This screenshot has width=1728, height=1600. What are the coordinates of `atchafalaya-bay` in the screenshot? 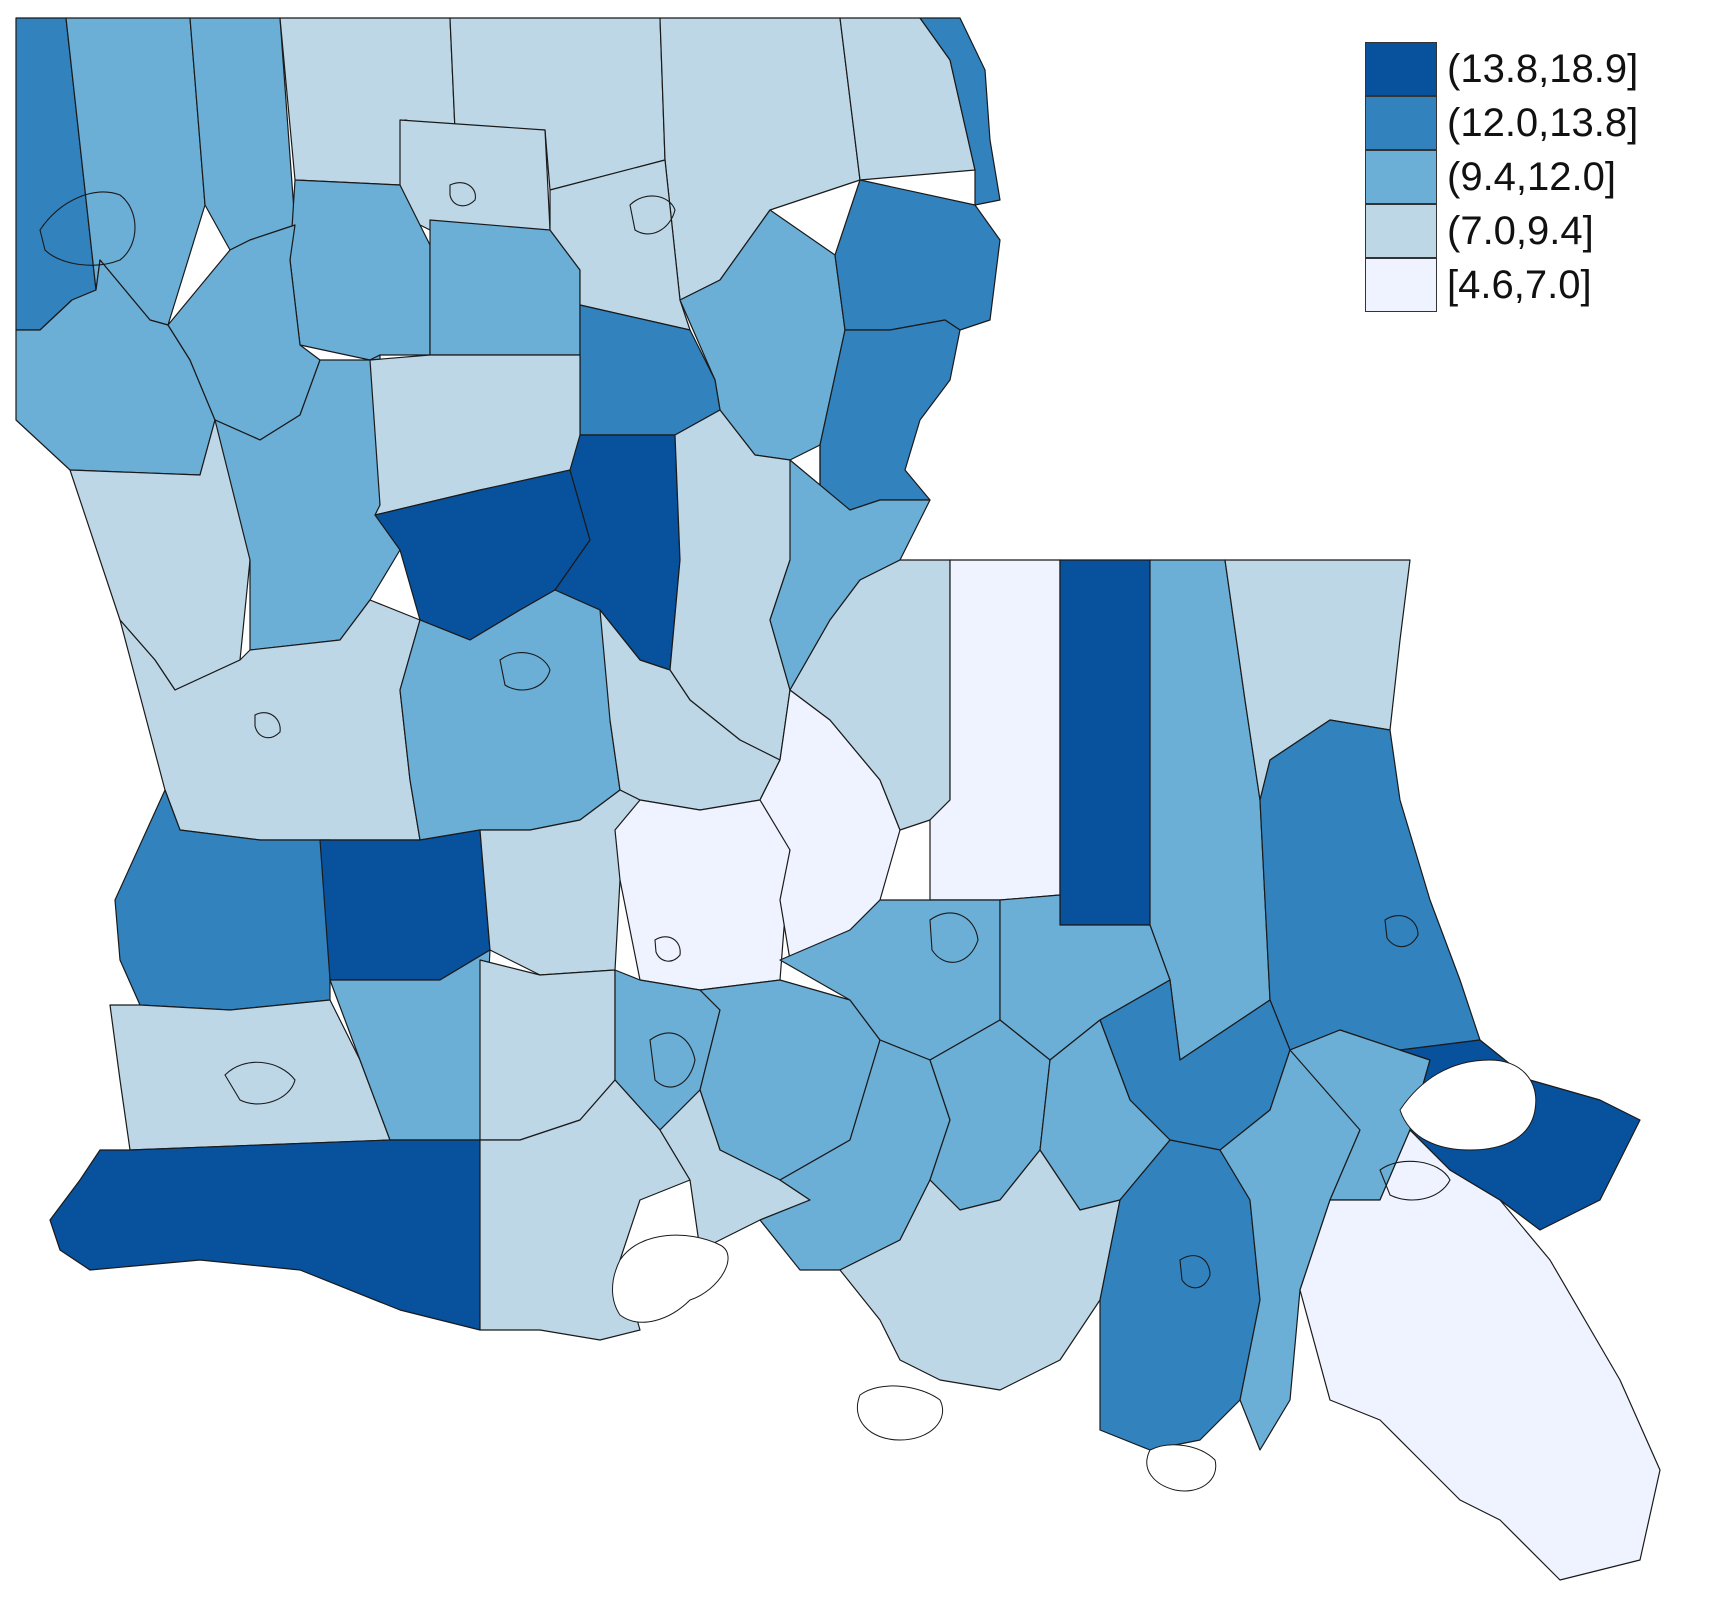 It's located at (899, 1413).